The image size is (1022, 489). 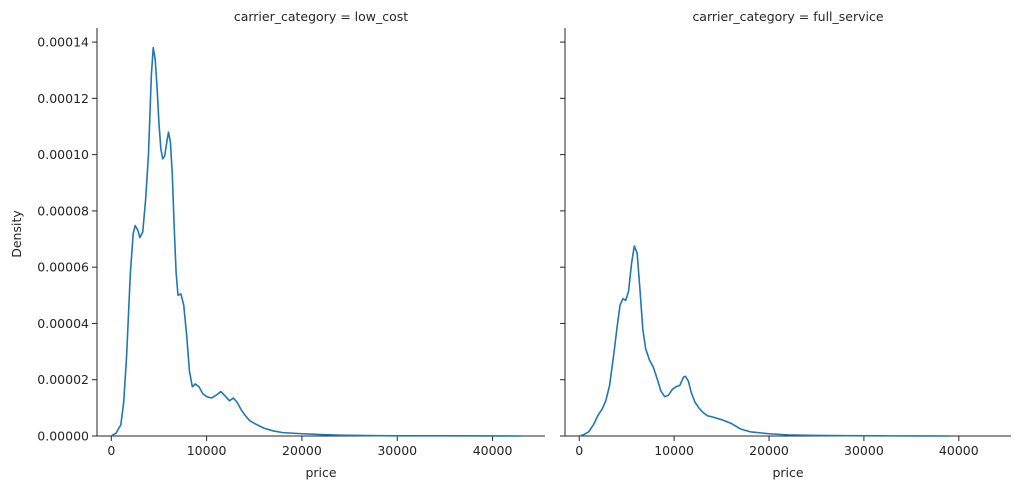 I want to click on kde-line-full-service, so click(x=764, y=341).